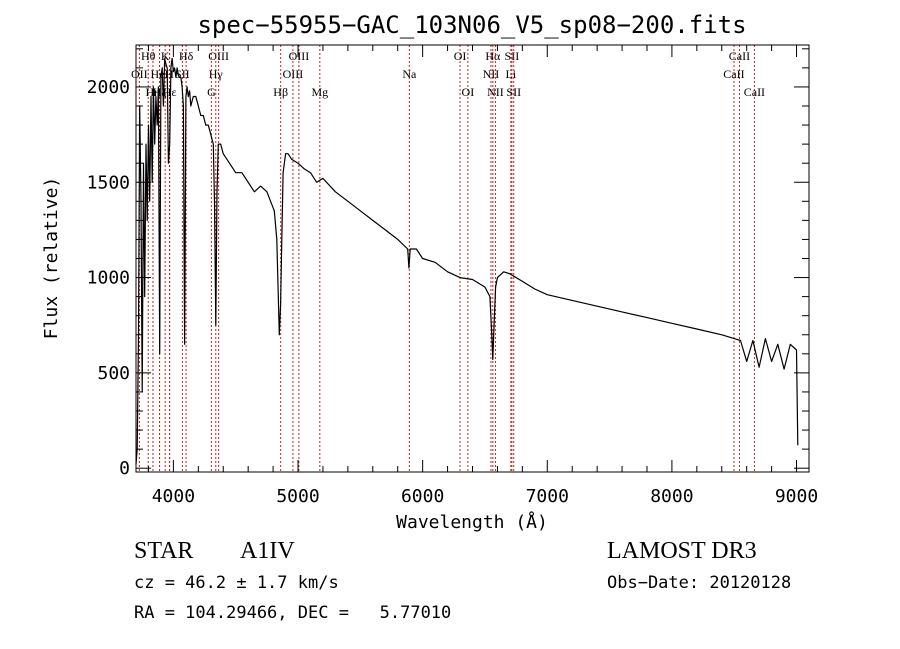 Image resolution: width=900 pixels, height=649 pixels. Describe the element at coordinates (148, 56) in the screenshot. I see `marker-label-0: Hθ` at that location.